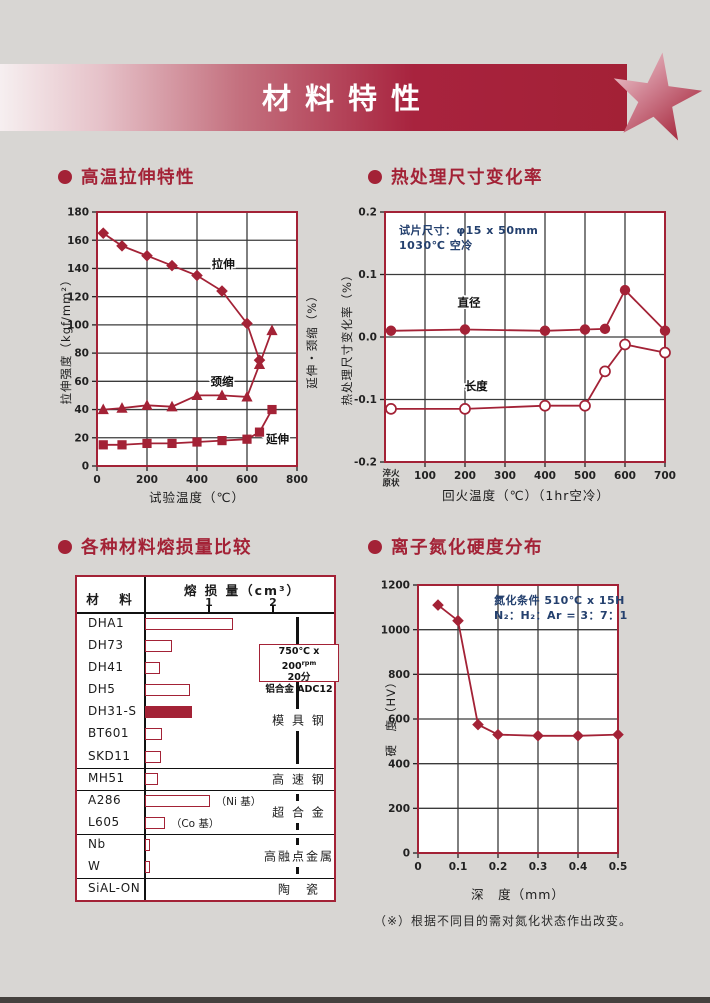 The height and width of the screenshot is (1003, 710). Describe the element at coordinates (458, 867) in the screenshot. I see `svg-text: 0.1` at that location.